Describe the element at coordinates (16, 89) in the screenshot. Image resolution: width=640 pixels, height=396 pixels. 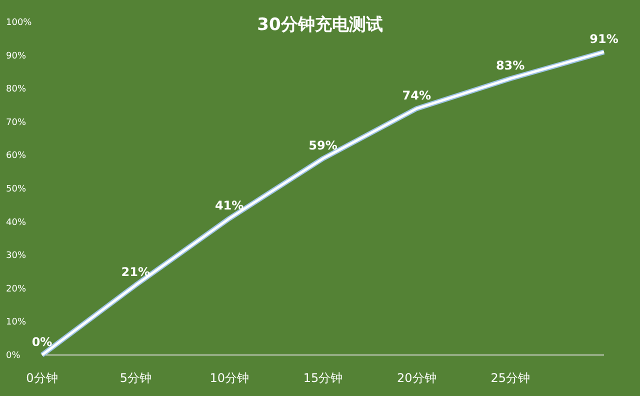
I see `y-tick-label: 80%` at that location.